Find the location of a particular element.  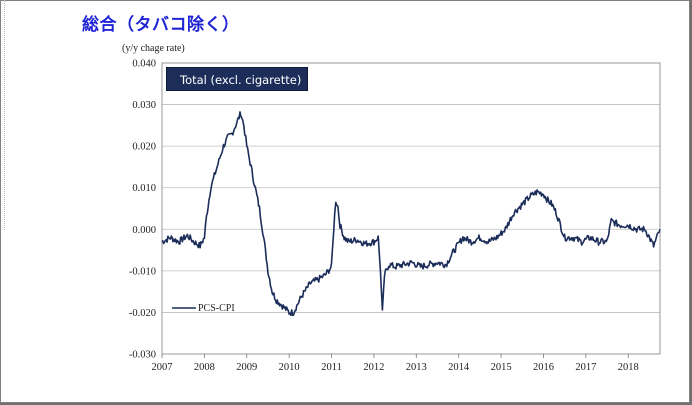

x-tick-label-9: 2016 is located at coordinates (543, 367).